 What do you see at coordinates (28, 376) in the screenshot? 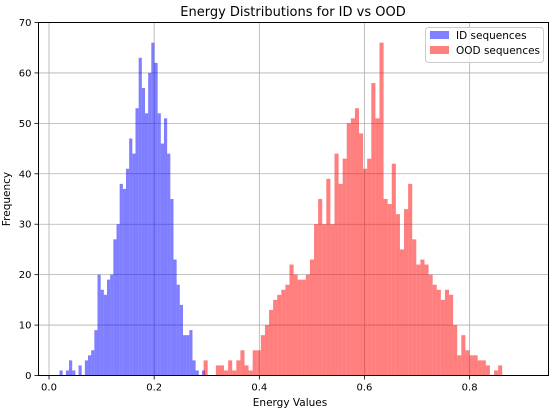
I see `y-tick-label: 0` at bounding box center [28, 376].